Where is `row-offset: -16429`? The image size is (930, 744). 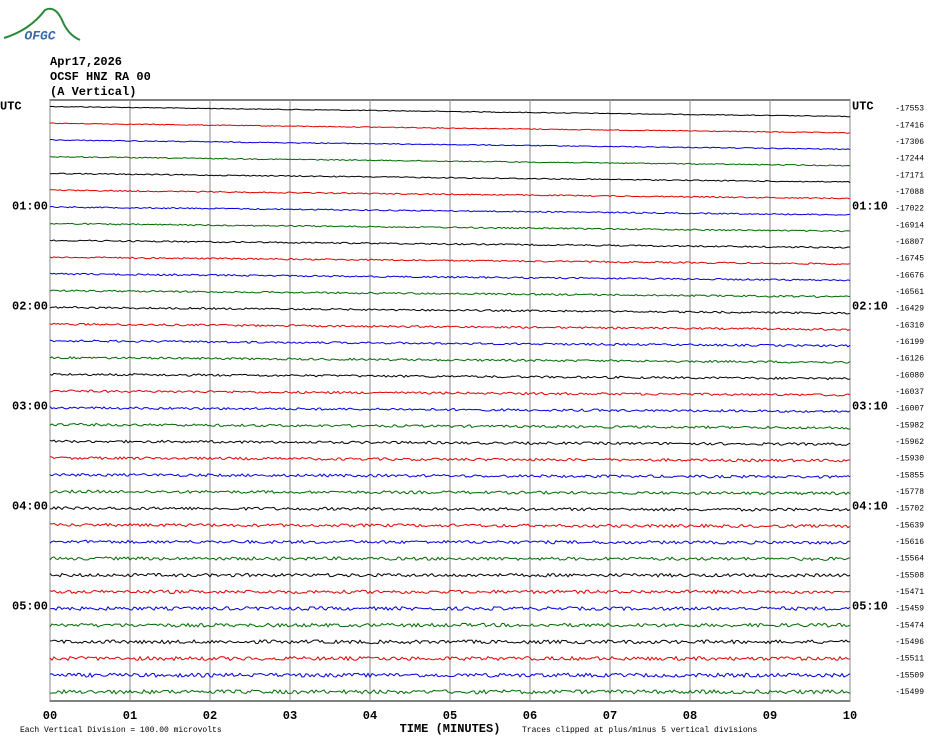 row-offset: -16429 is located at coordinates (909, 309).